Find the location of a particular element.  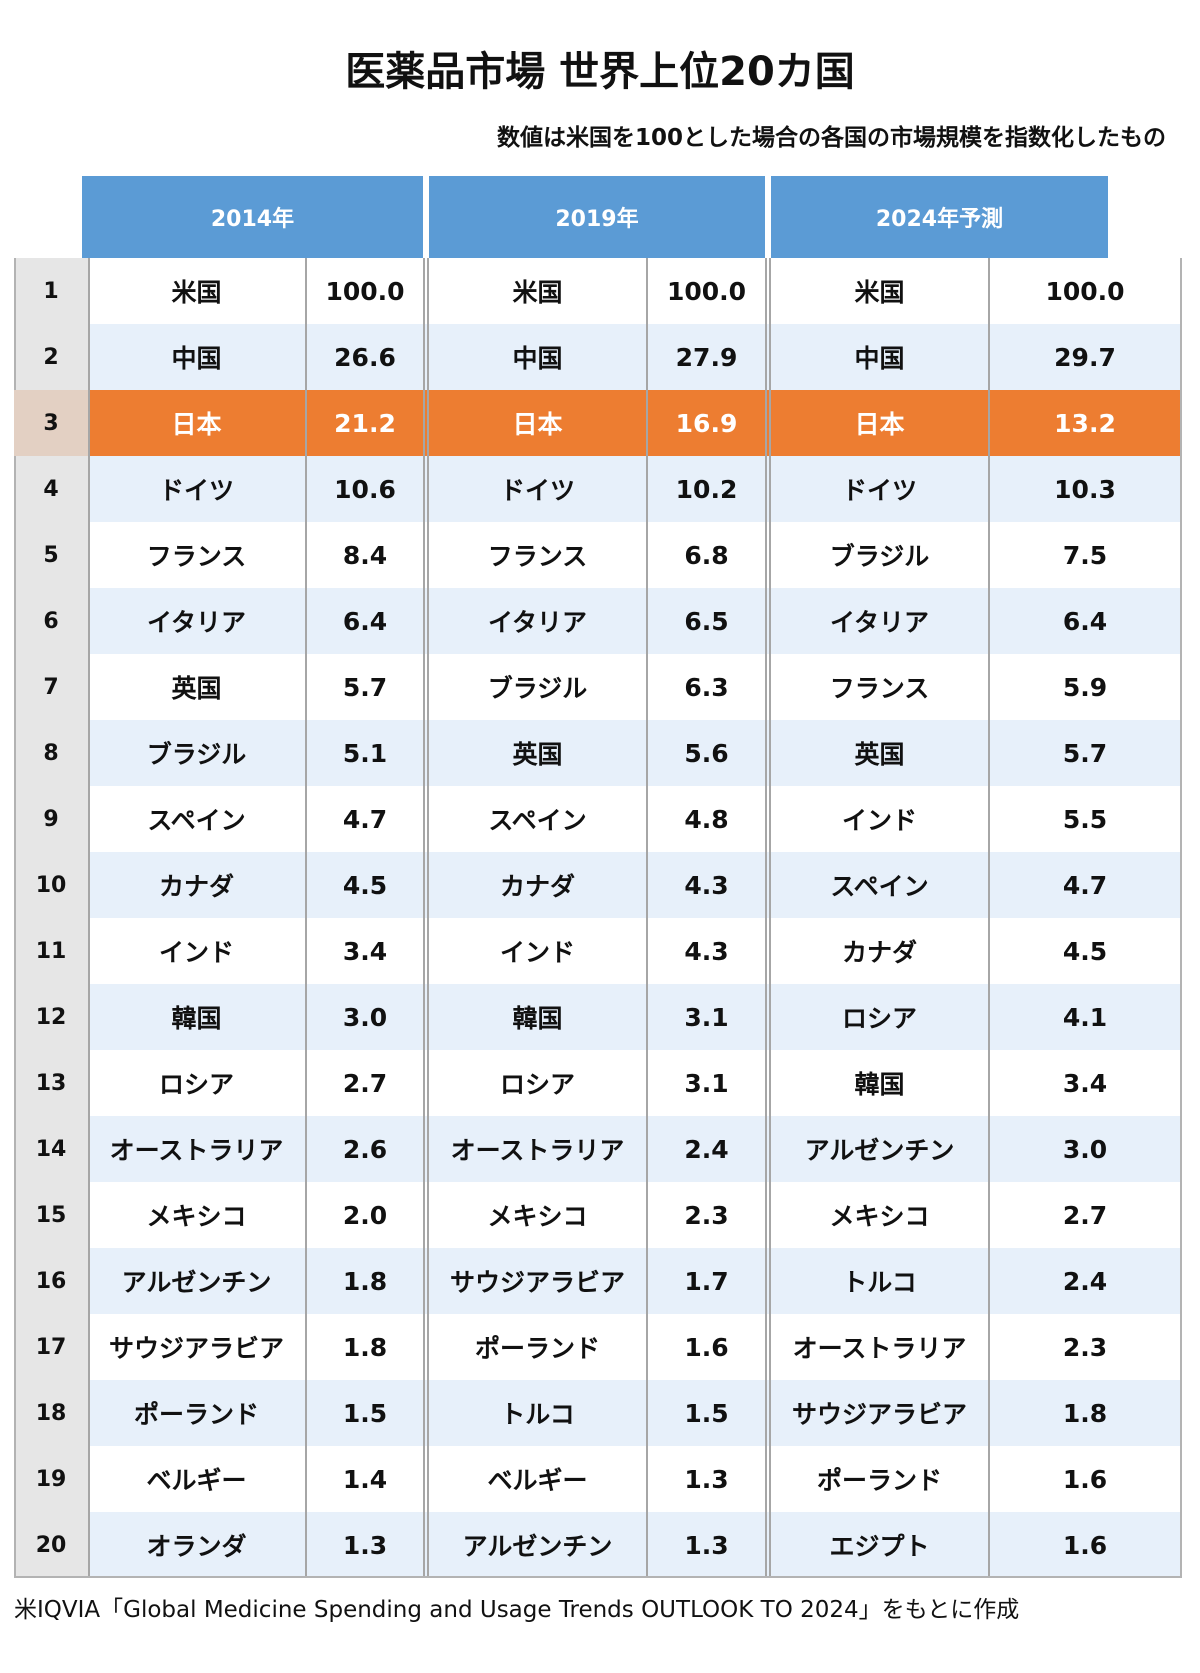

country-name-2014: 米国 is located at coordinates (196, 292).